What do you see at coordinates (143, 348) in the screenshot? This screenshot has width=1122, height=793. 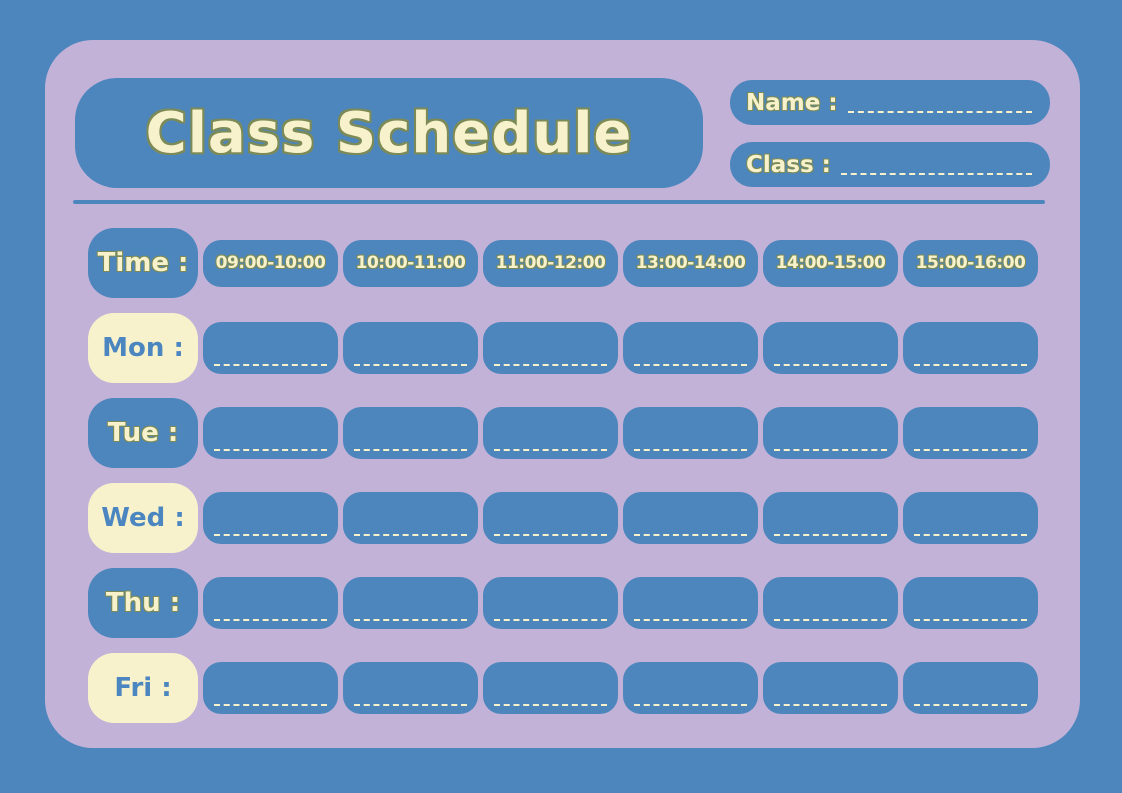 I see `day-label-mon: Mon :` at bounding box center [143, 348].